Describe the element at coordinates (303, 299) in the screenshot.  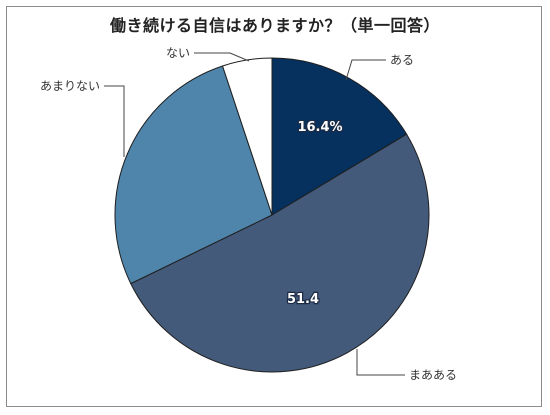
I see `slice-value-label: 51.4` at that location.